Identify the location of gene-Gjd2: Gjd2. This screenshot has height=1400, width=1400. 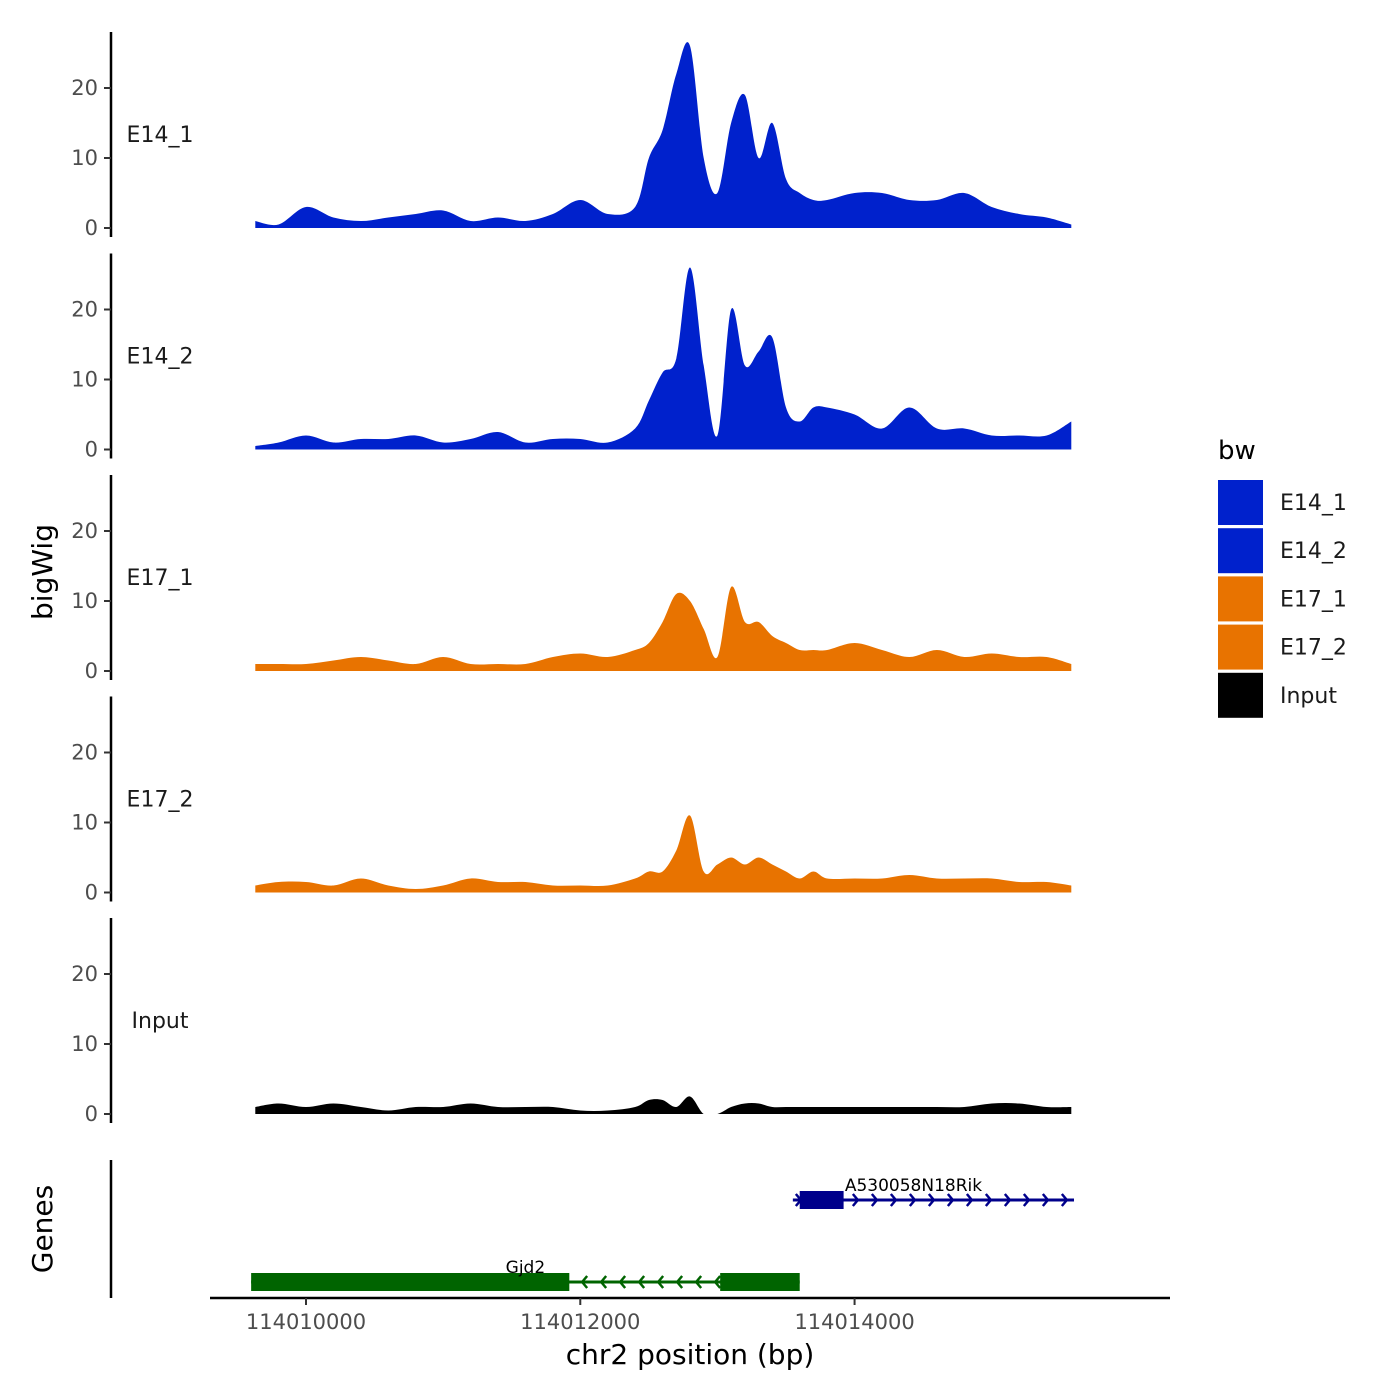
(525, 1274).